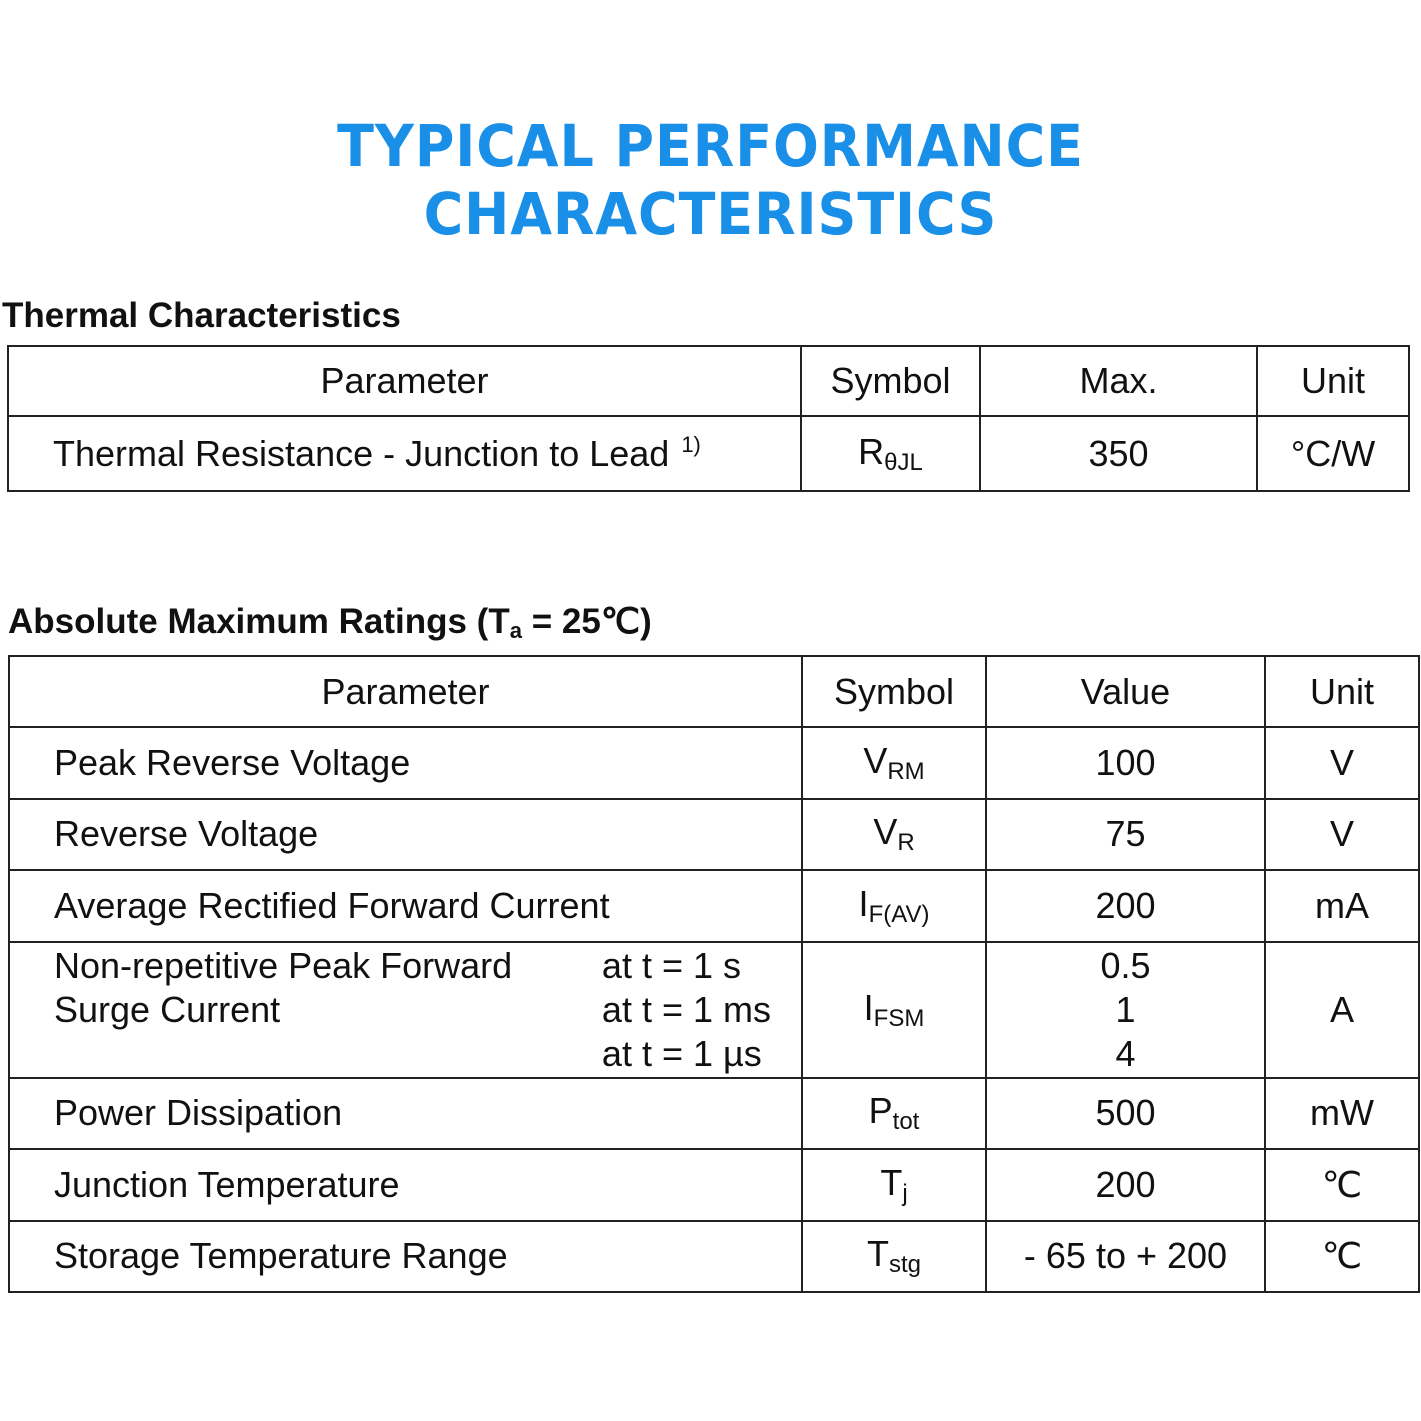  I want to click on parameter-cell: Junction Temperature, so click(405, 1185).